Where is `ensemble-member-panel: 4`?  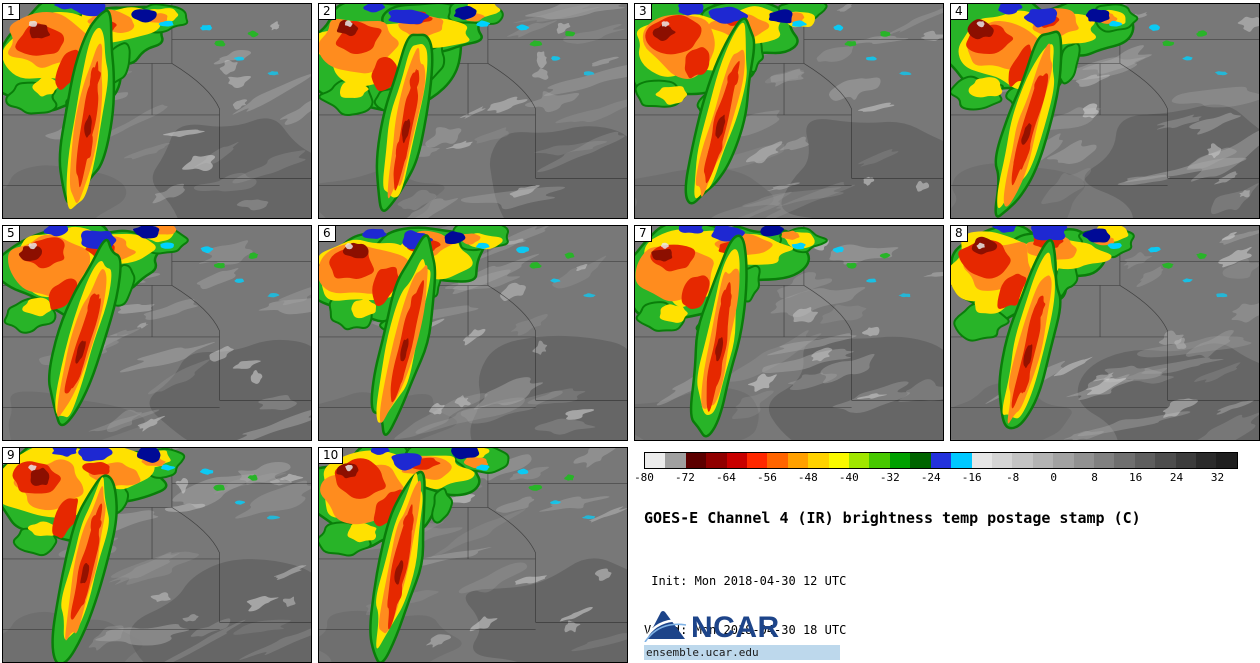
ensemble-member-panel: 4 is located at coordinates (1105, 111).